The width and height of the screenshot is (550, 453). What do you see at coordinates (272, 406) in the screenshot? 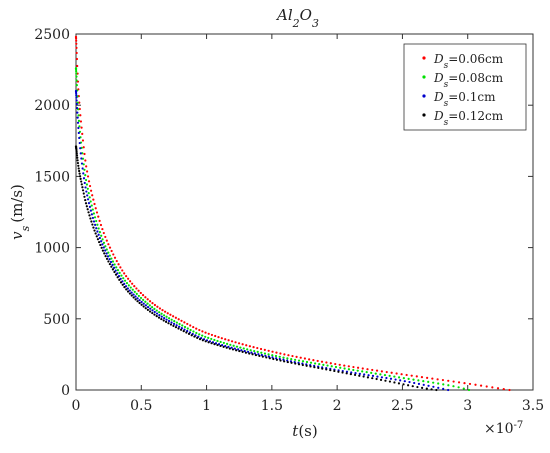
I see `x-tick-label: 1.5` at bounding box center [272, 406].